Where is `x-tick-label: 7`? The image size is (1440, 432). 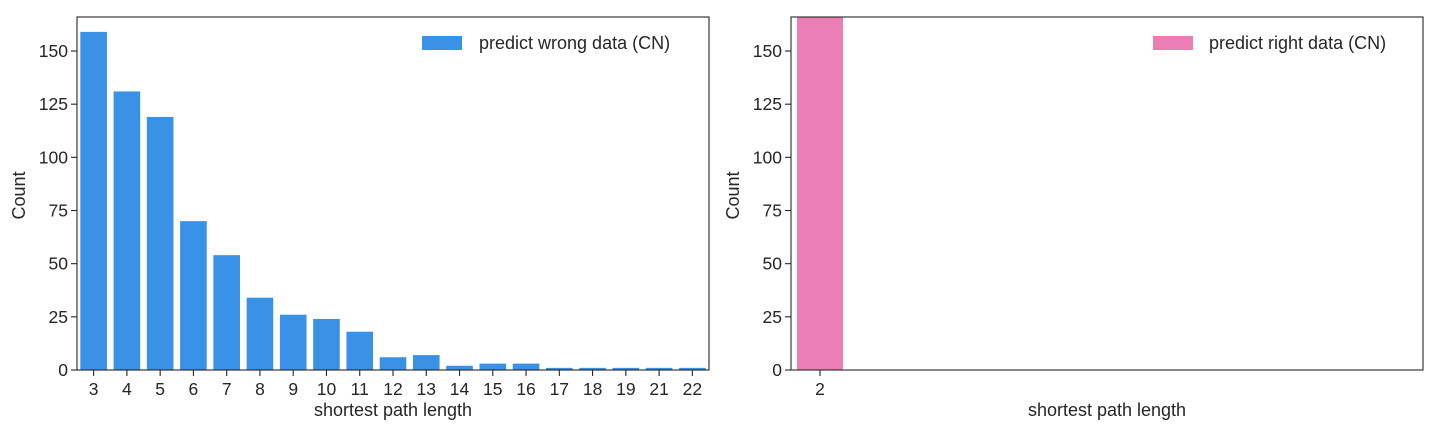 x-tick-label: 7 is located at coordinates (227, 389).